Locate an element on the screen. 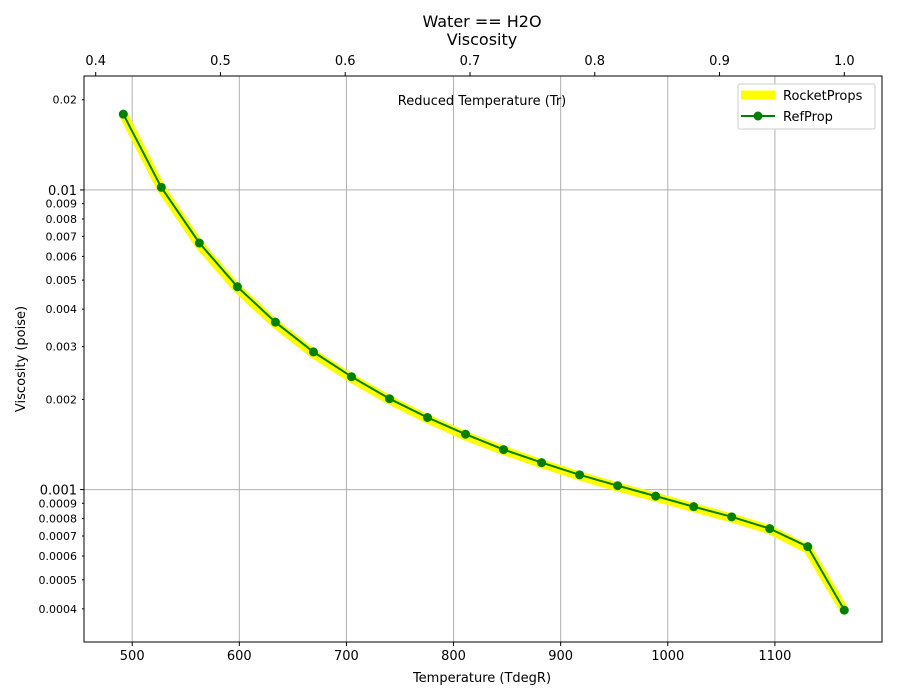  y-minor-tick-label: 0.009 is located at coordinates (62, 204).